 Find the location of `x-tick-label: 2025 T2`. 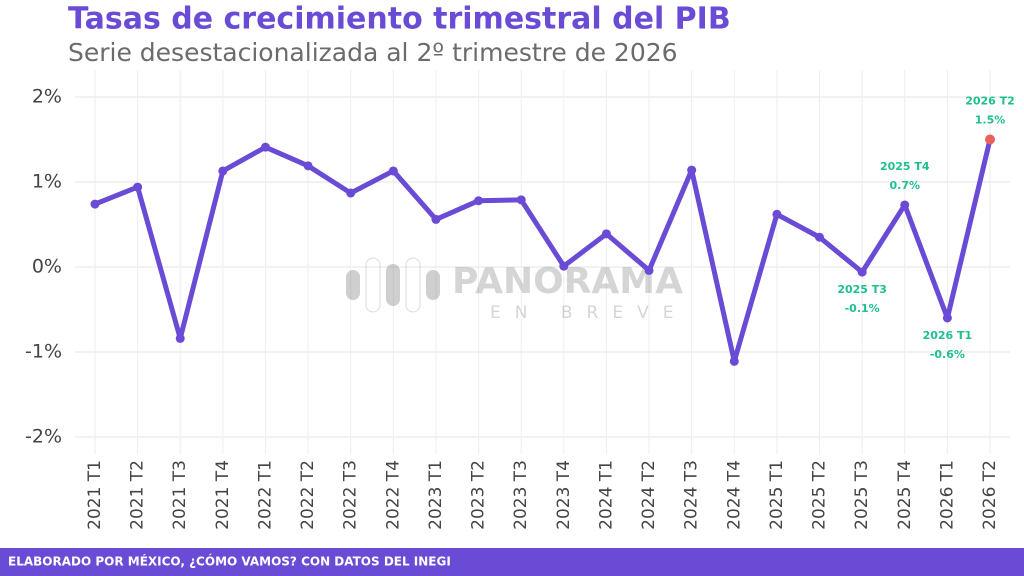

x-tick-label: 2025 T2 is located at coordinates (820, 495).